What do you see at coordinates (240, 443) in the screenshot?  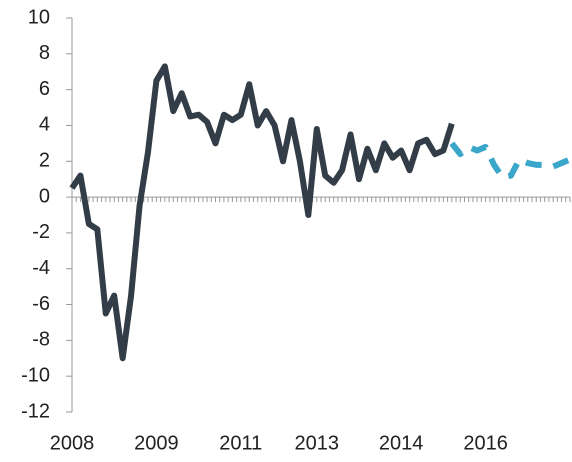 I see `x-tick-label: 2011` at bounding box center [240, 443].